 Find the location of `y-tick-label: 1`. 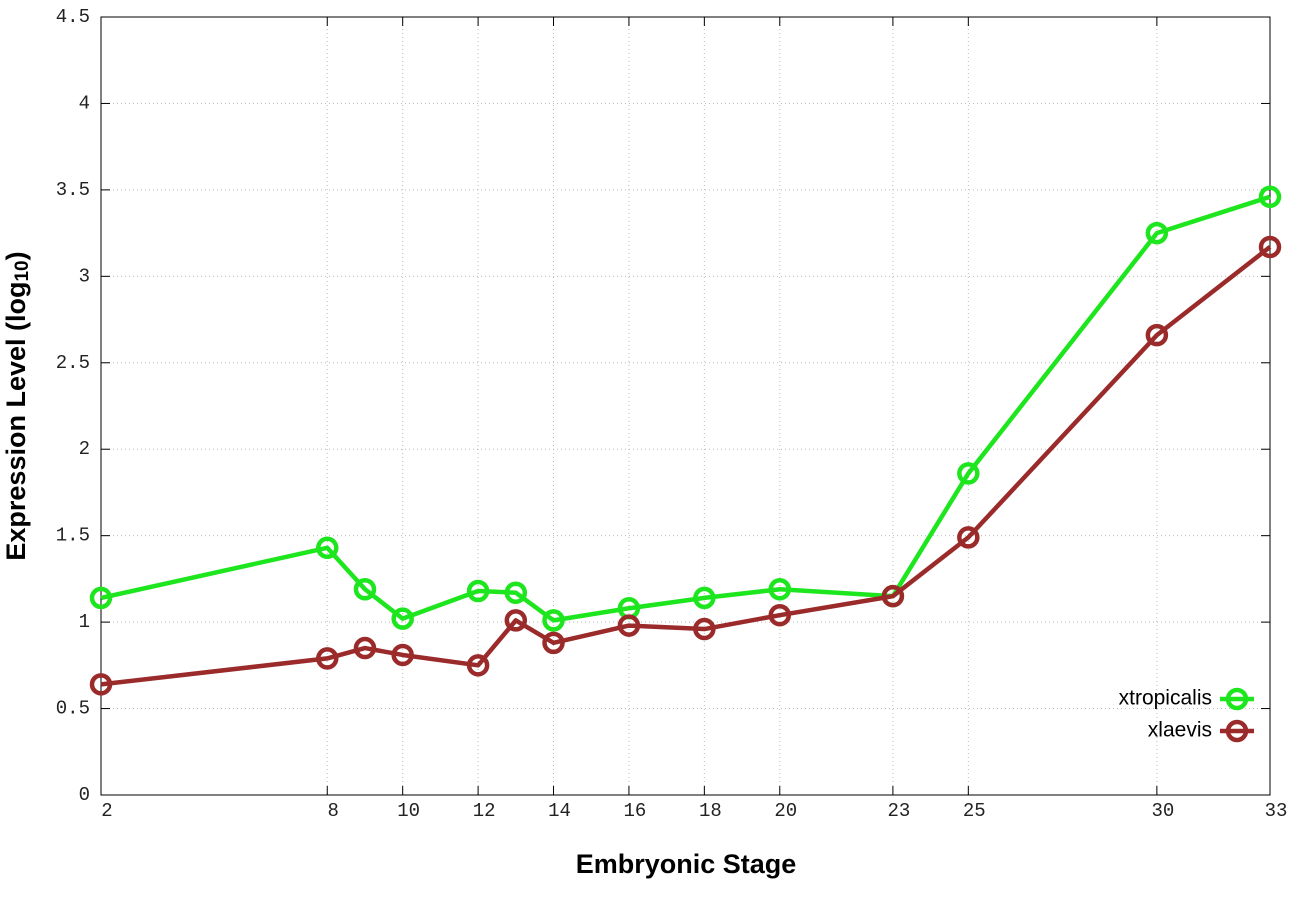

y-tick-label: 1 is located at coordinates (84, 622).